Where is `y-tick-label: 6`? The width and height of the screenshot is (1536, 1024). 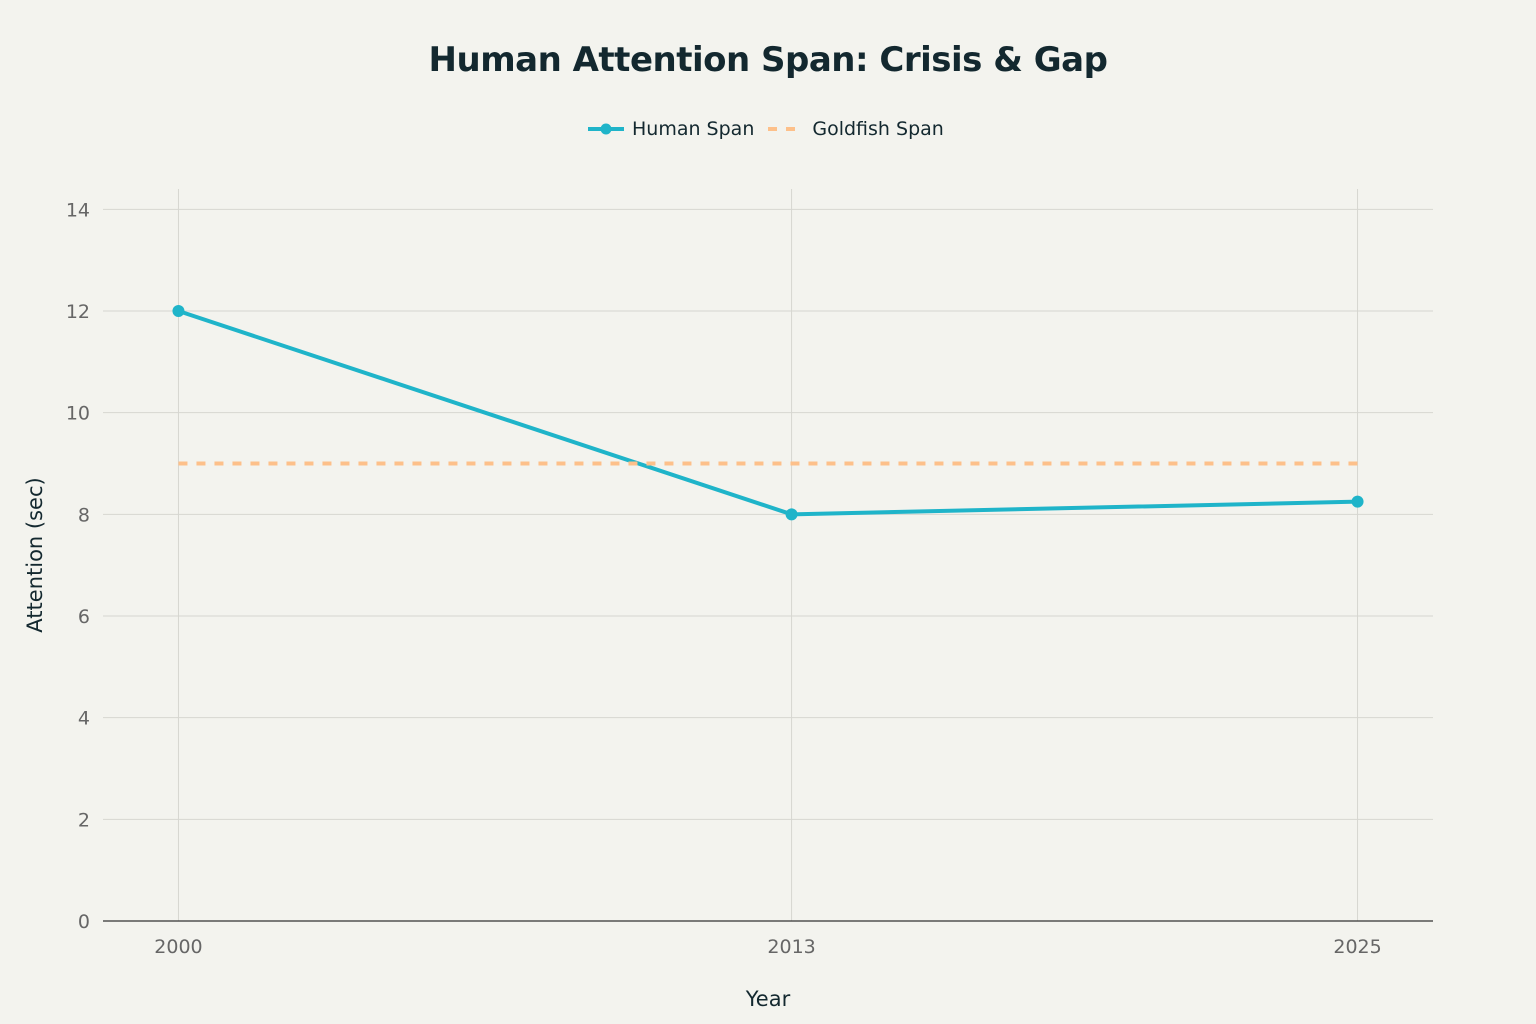
y-tick-label: 6 is located at coordinates (84, 617).